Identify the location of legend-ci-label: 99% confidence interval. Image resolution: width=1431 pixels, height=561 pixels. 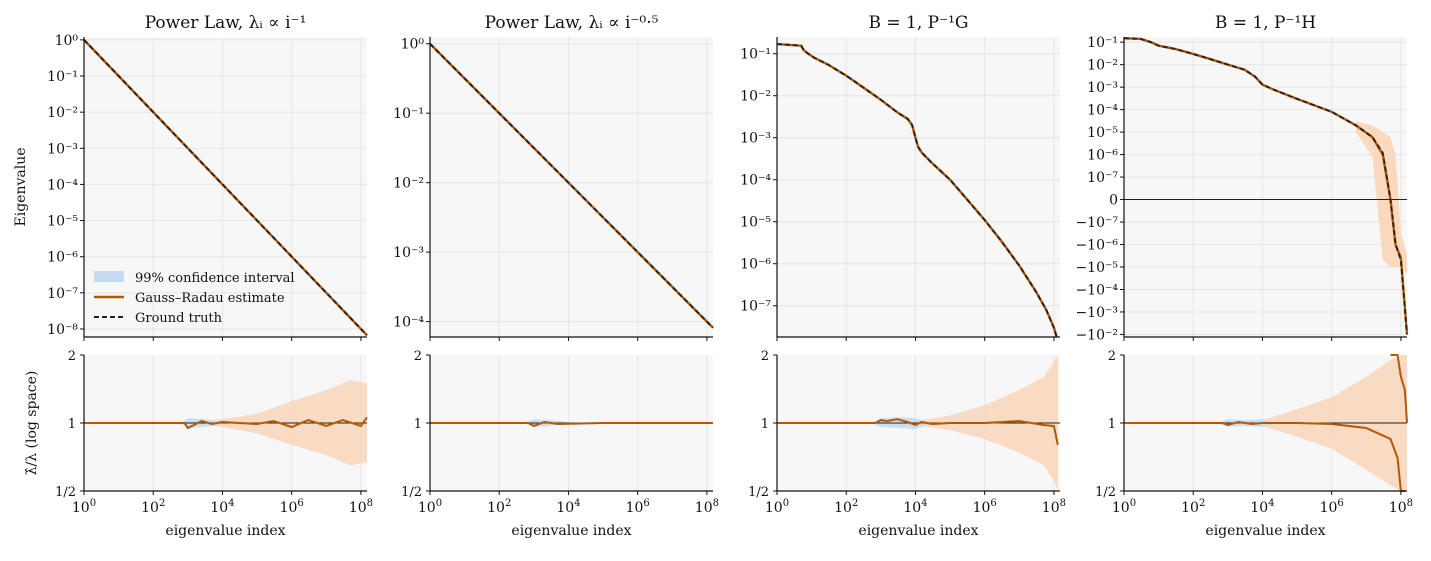
(215, 278).